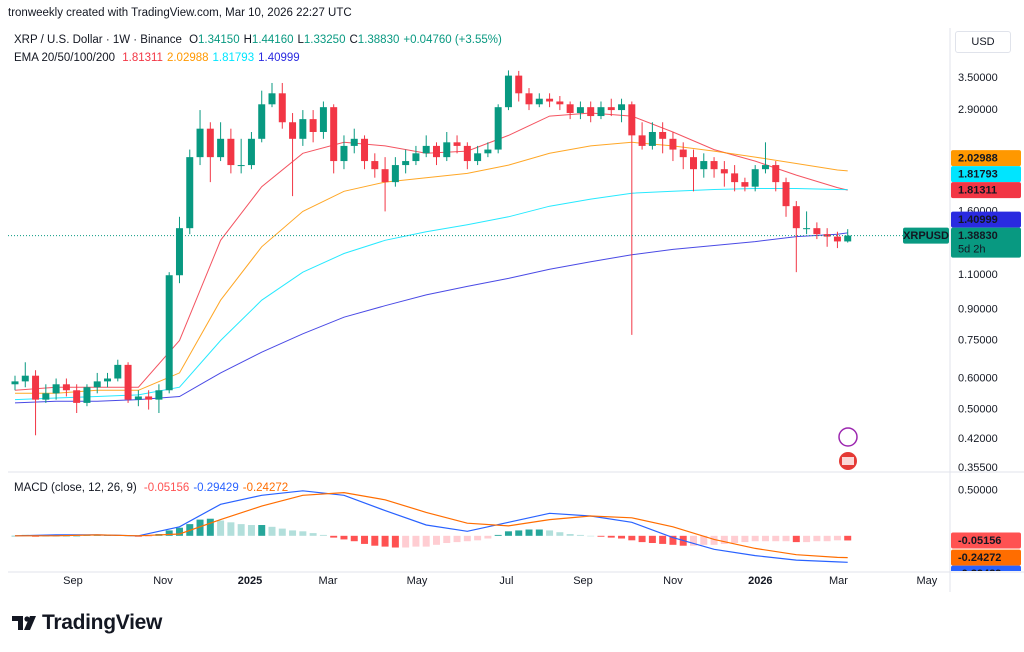  What do you see at coordinates (979, 541) in the screenshot?
I see `macd-badge-label: -0.05156` at bounding box center [979, 541].